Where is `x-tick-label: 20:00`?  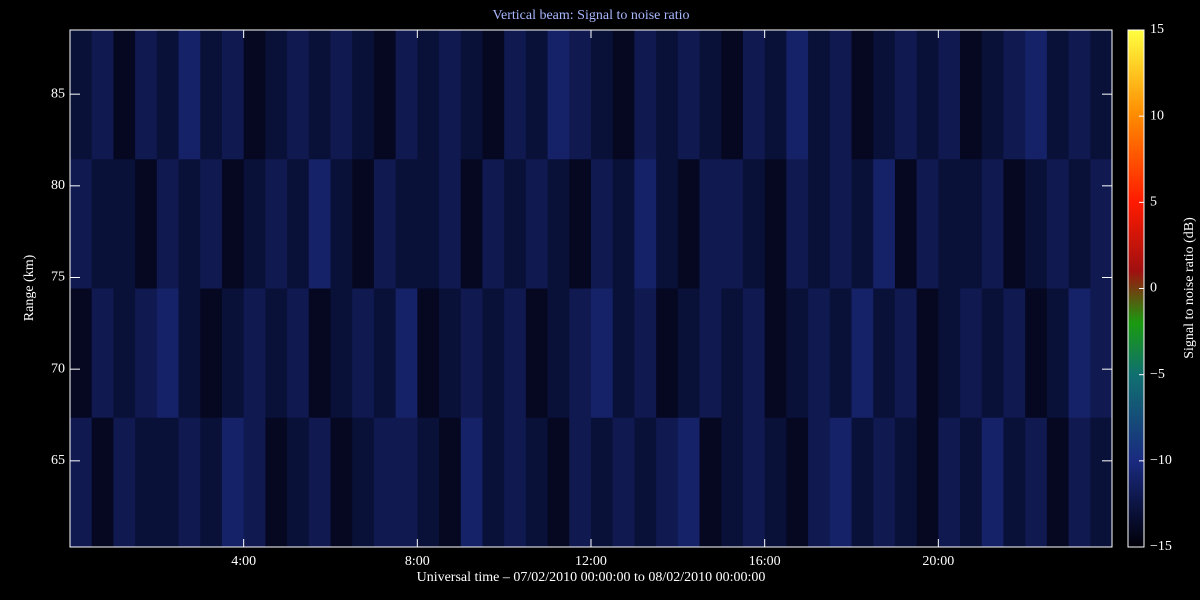
x-tick-label: 20:00 is located at coordinates (938, 561).